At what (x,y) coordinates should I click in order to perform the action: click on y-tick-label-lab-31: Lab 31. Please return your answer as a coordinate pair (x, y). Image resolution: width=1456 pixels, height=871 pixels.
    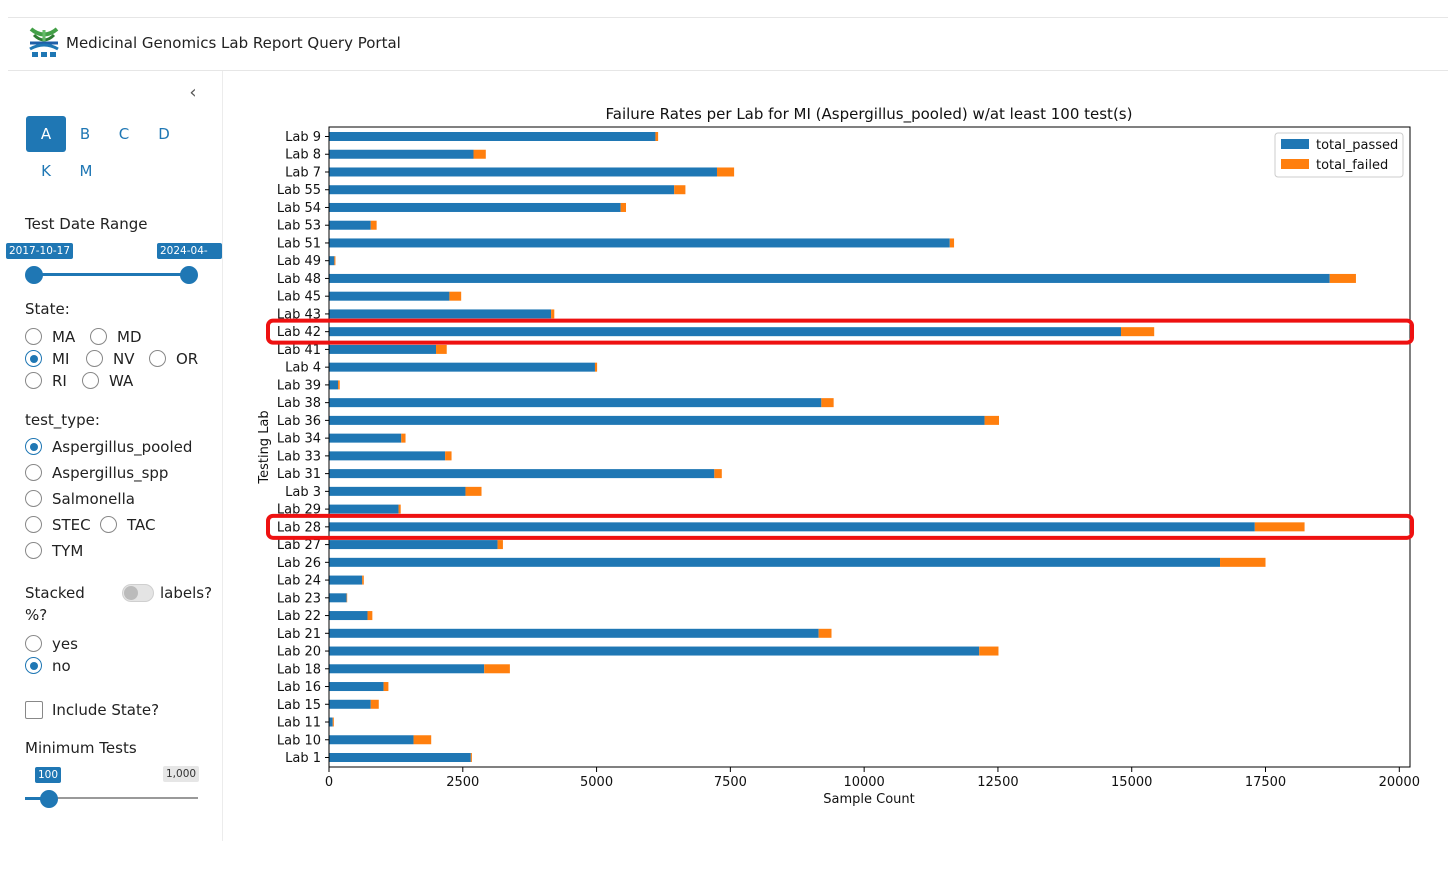
    Looking at the image, I should click on (299, 474).